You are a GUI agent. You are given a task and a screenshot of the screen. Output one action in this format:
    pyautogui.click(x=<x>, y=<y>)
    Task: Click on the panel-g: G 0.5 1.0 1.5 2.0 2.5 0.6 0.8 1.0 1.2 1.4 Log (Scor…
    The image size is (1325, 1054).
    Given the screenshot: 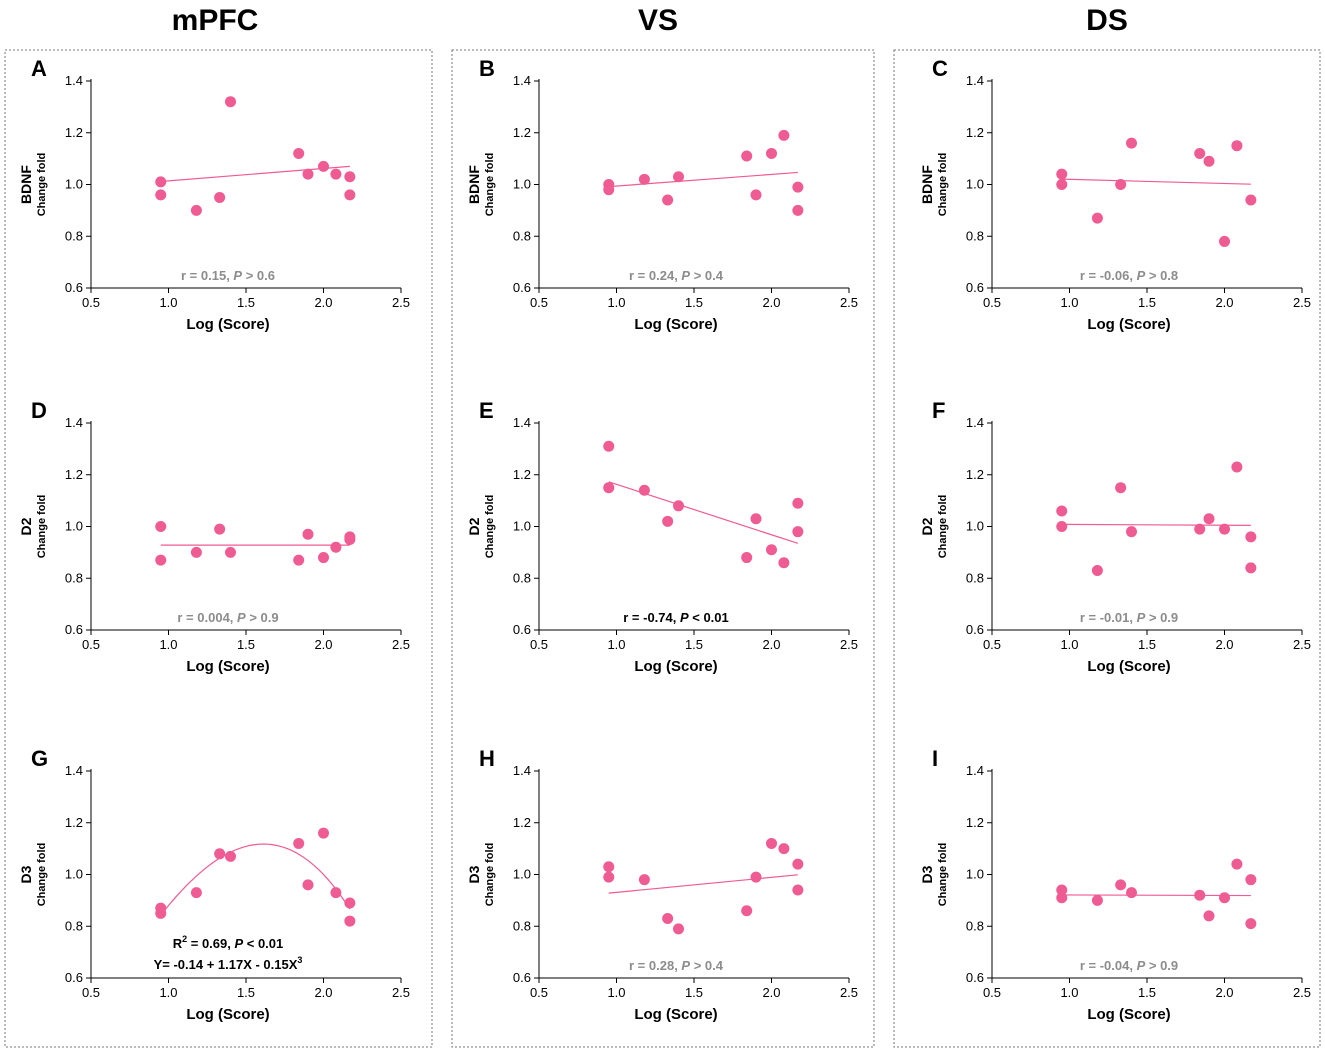 What is the action you would take?
    pyautogui.click(x=214, y=884)
    